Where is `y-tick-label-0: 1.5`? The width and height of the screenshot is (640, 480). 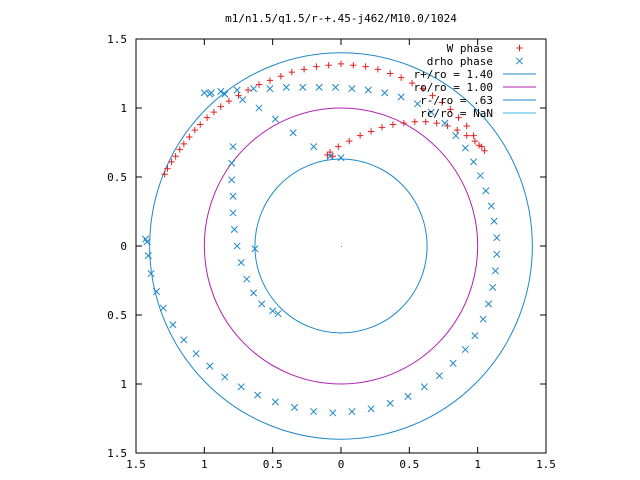
y-tick-label-0: 1.5 is located at coordinates (117, 39).